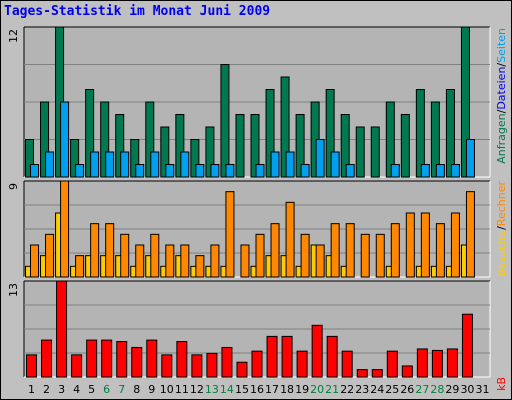 The height and width of the screenshot is (400, 512). I want to click on x-tick-label-27: 27, so click(422, 389).